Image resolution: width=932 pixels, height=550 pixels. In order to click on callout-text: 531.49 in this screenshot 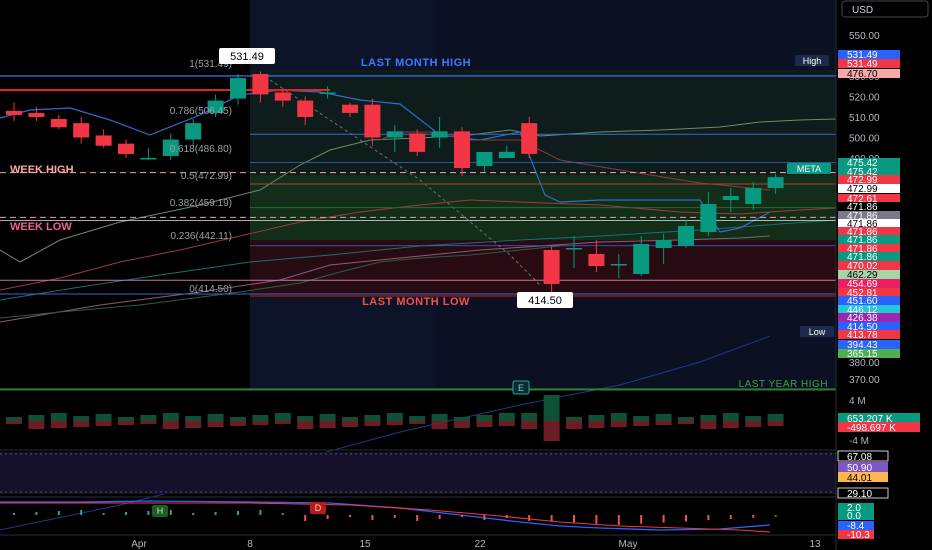, I will do `click(247, 57)`.